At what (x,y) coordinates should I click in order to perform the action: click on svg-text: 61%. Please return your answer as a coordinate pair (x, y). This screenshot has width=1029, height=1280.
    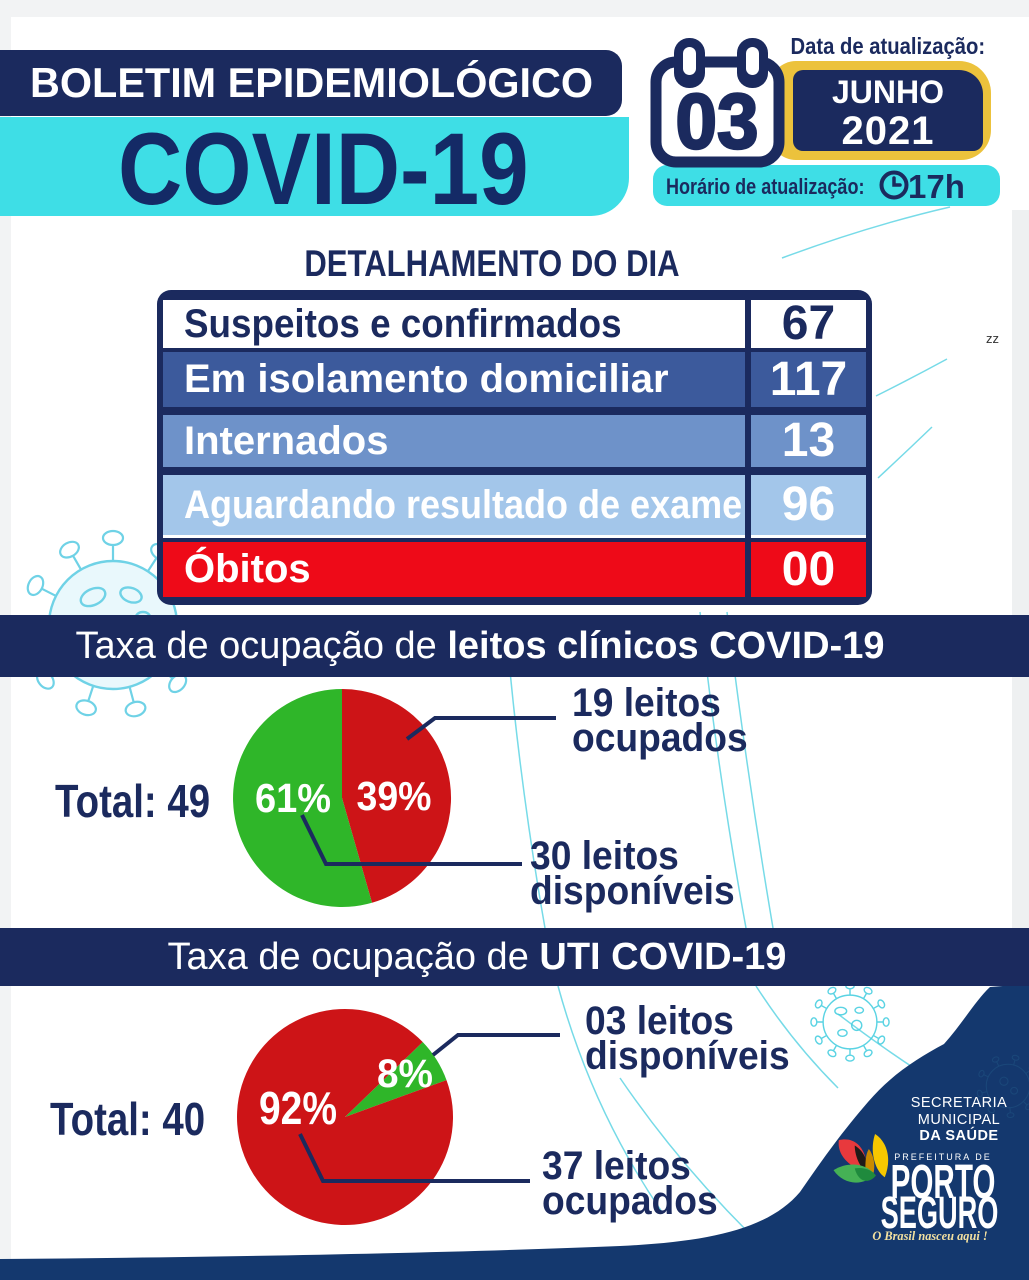
    Looking at the image, I should click on (293, 798).